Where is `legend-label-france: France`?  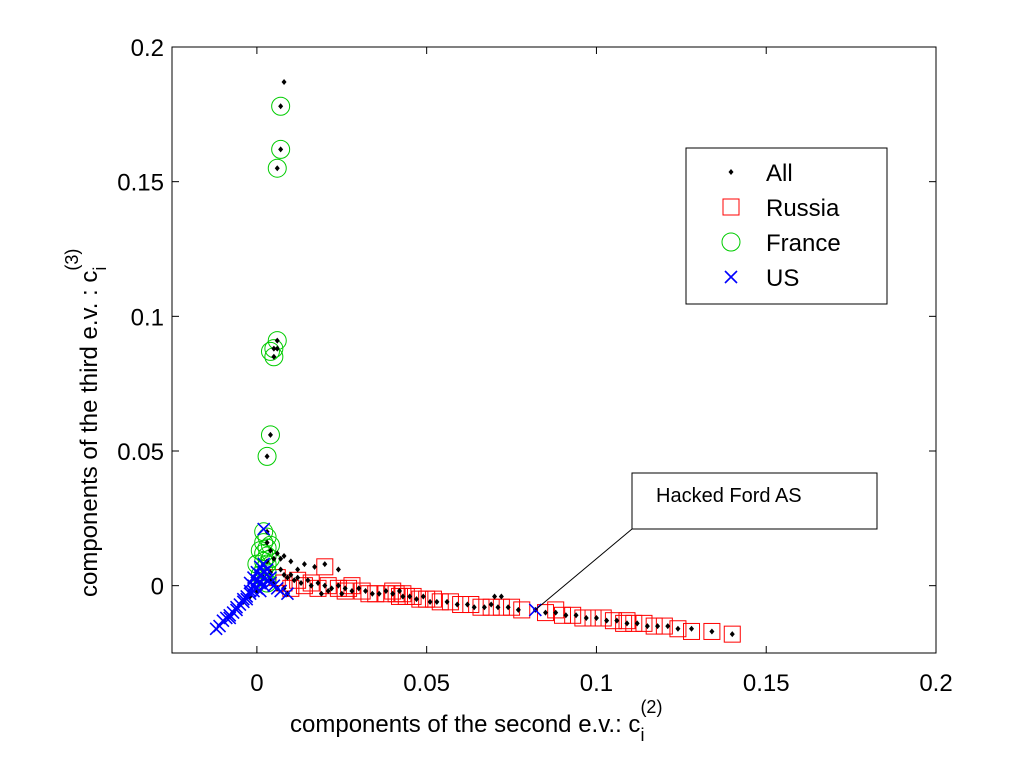 legend-label-france: France is located at coordinates (803, 243).